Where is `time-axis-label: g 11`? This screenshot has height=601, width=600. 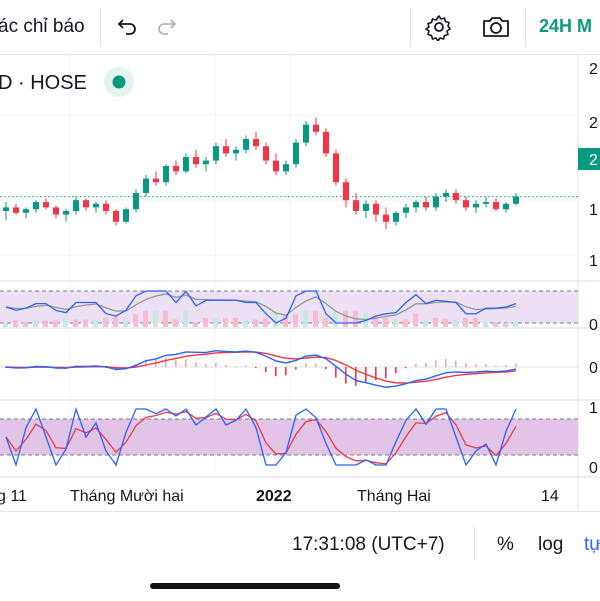
time-axis-label: g 11 is located at coordinates (13, 496).